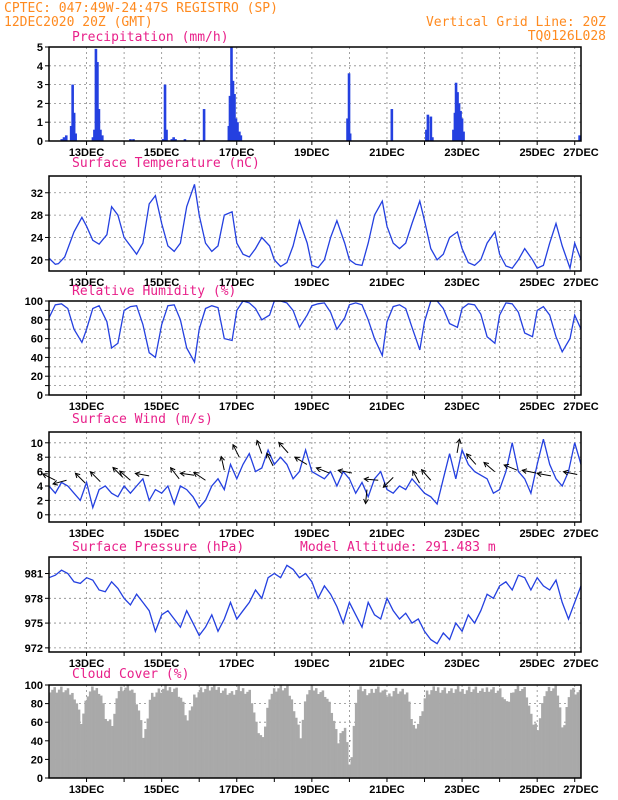 This screenshot has width=618, height=800. What do you see at coordinates (154, 291) in the screenshot?
I see `panel-title: Relative Humidity (%)` at bounding box center [154, 291].